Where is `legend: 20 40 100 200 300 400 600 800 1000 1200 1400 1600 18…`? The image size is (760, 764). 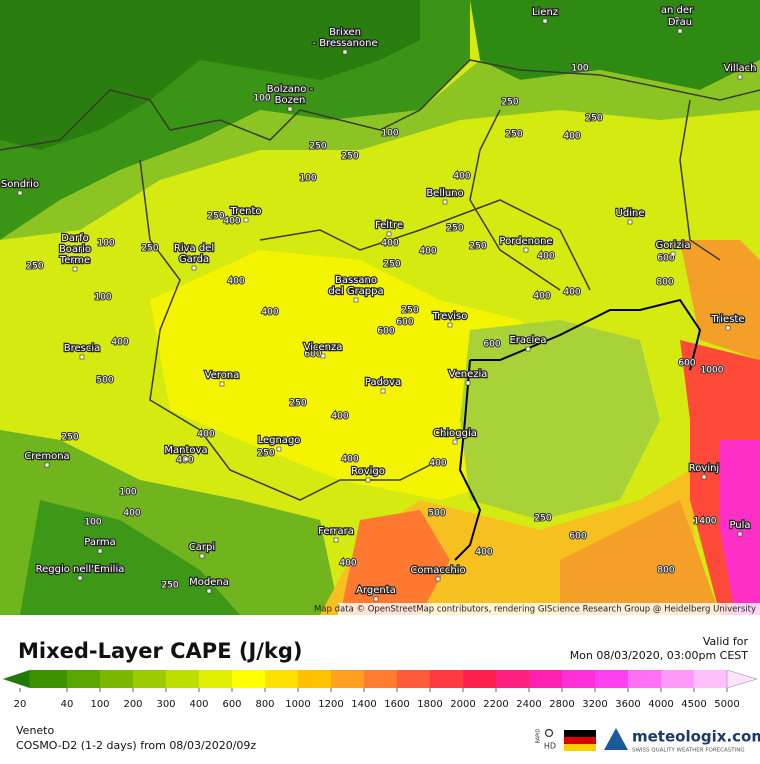
legend: 20 40 100 200 300 400 600 800 1000 1200 1400 1600 18… is located at coordinates (380, 689).